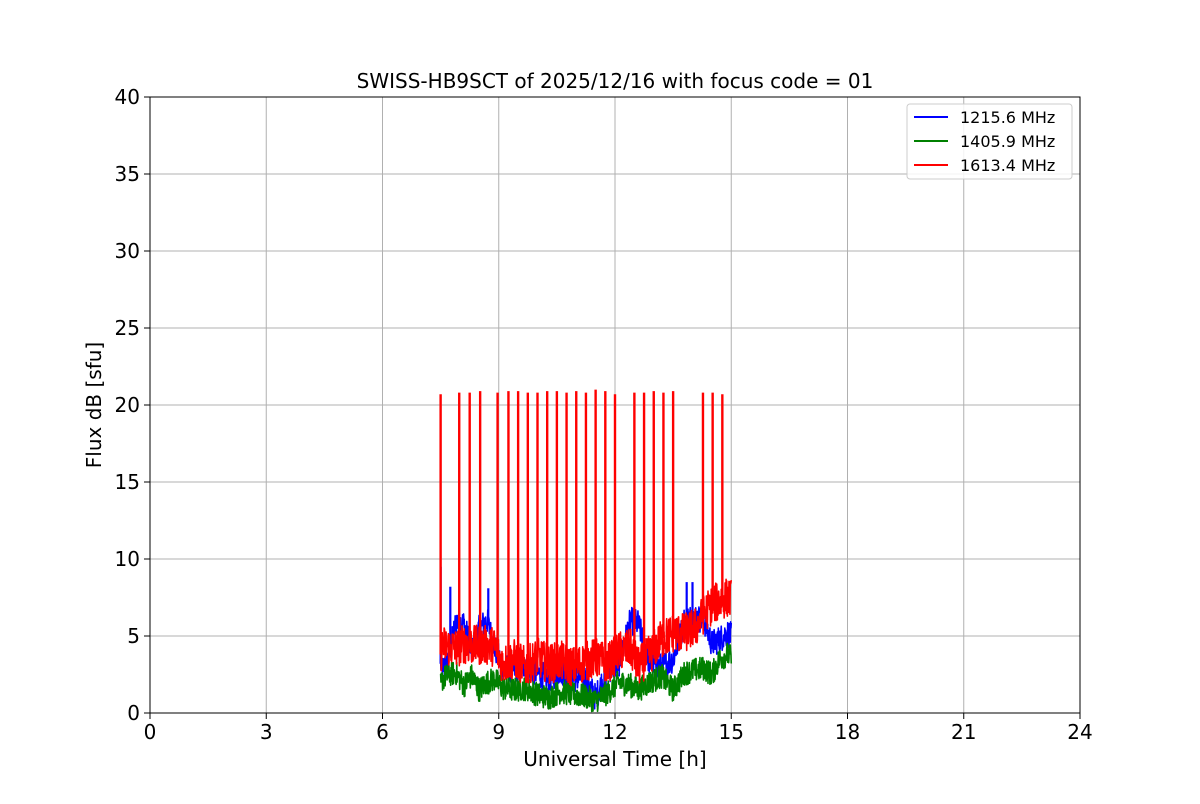  I want to click on x-tick-label: 6, so click(382, 732).